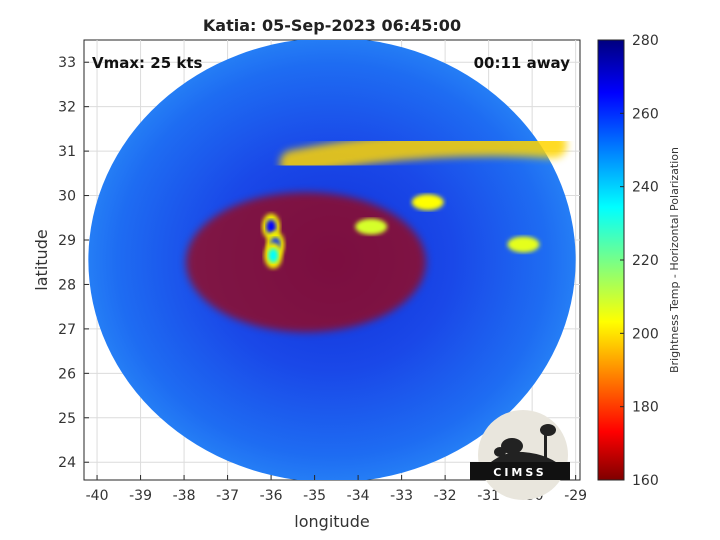 The image size is (720, 540). I want to click on colorbar-tick-label: 180, so click(645, 408).